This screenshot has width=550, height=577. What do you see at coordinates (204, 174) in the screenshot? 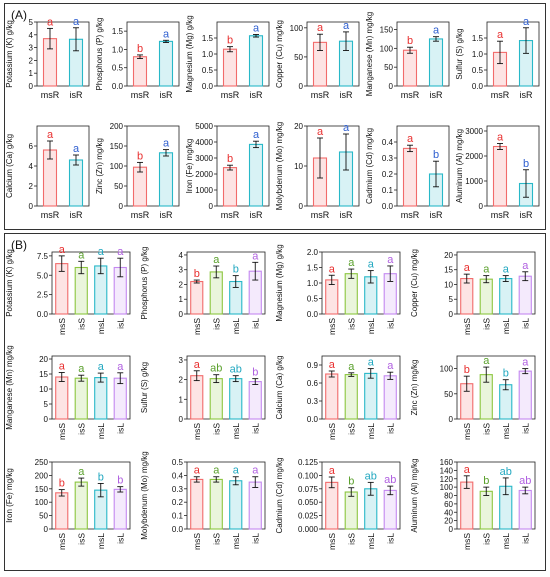
I see `y-tick-label: 2000` at bounding box center [204, 174].